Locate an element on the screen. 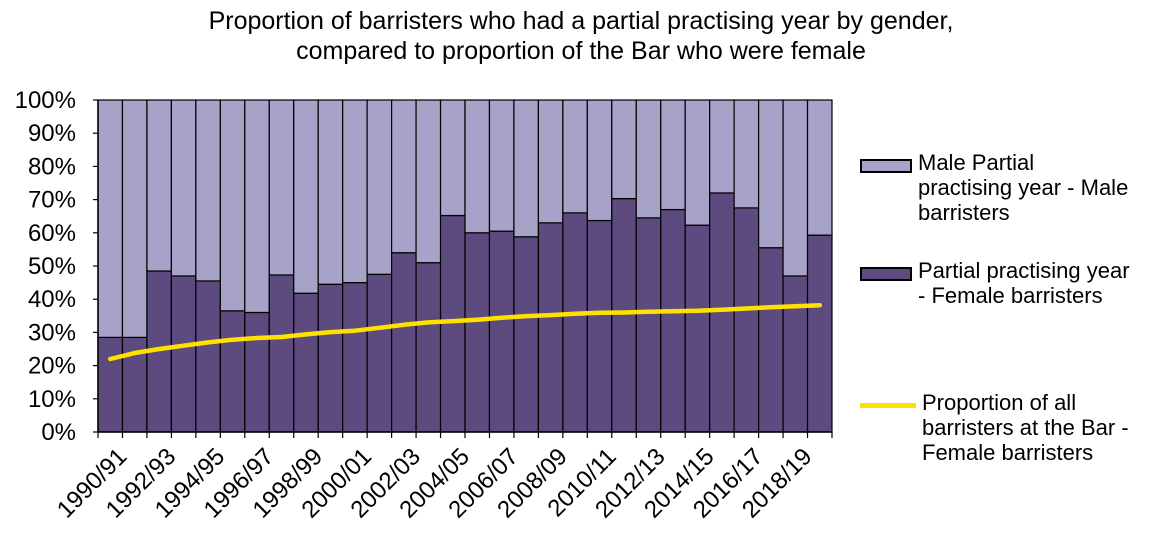  female-share-line is located at coordinates (465, 332).